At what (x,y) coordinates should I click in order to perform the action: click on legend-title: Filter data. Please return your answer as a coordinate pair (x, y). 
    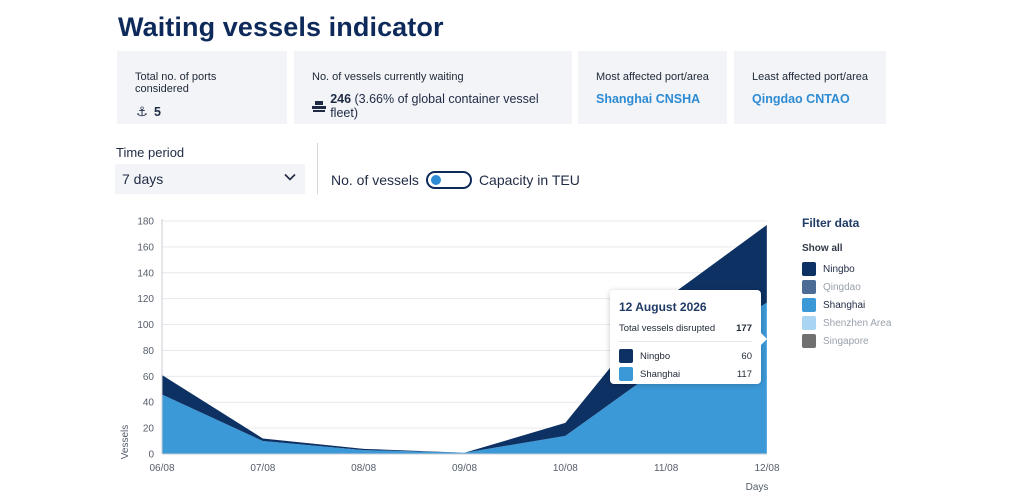
    Looking at the image, I should click on (831, 223).